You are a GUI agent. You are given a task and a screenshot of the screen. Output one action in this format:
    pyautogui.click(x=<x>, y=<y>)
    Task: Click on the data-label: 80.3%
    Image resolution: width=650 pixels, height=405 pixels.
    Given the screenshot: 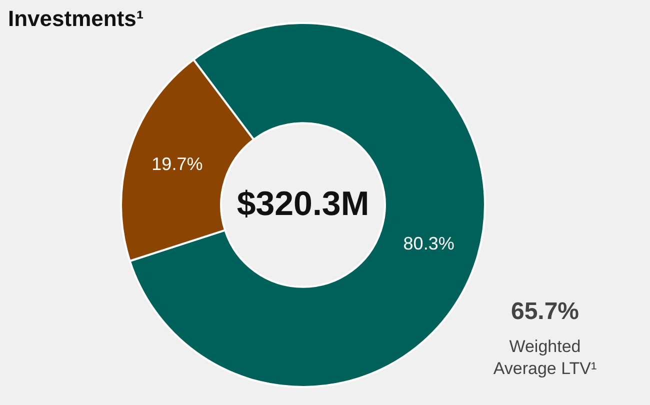 What is the action you would take?
    pyautogui.click(x=428, y=244)
    